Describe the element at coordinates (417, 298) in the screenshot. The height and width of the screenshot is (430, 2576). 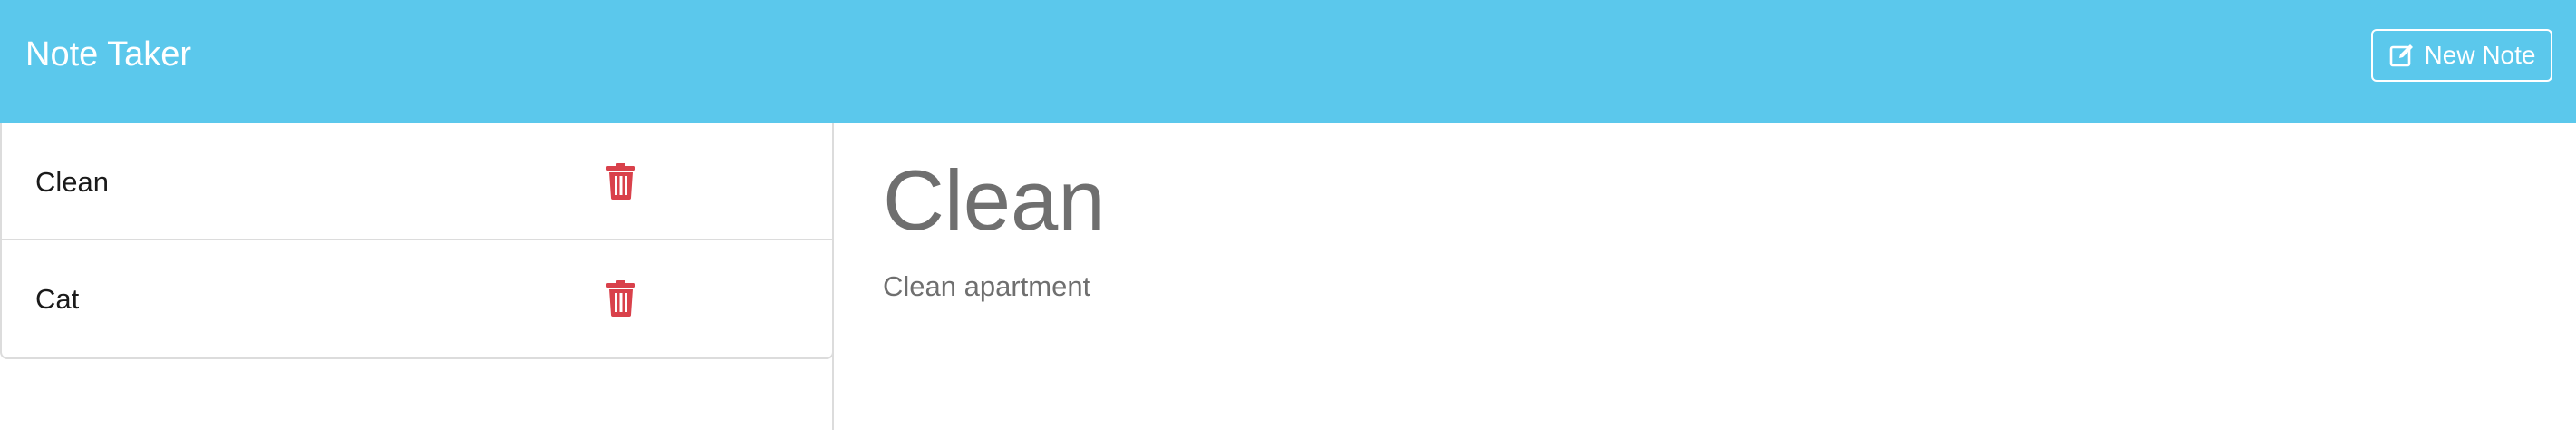
I see `list-item: Cat` at that location.